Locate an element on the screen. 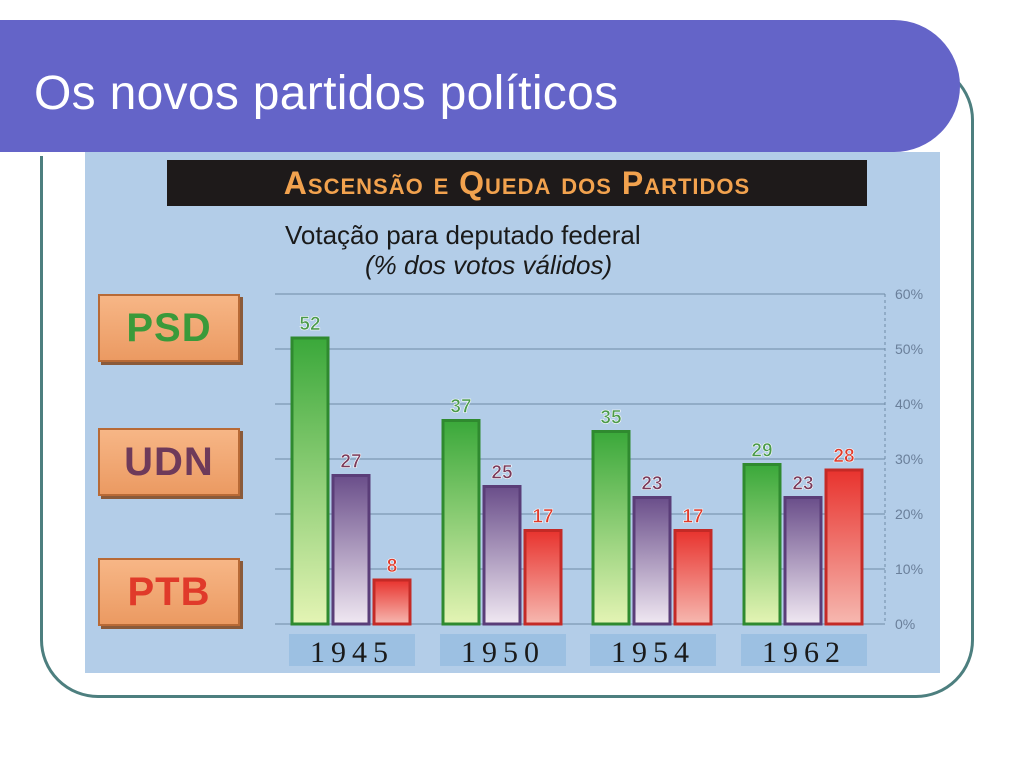  category-label-1945: 1945 is located at coordinates (352, 652).